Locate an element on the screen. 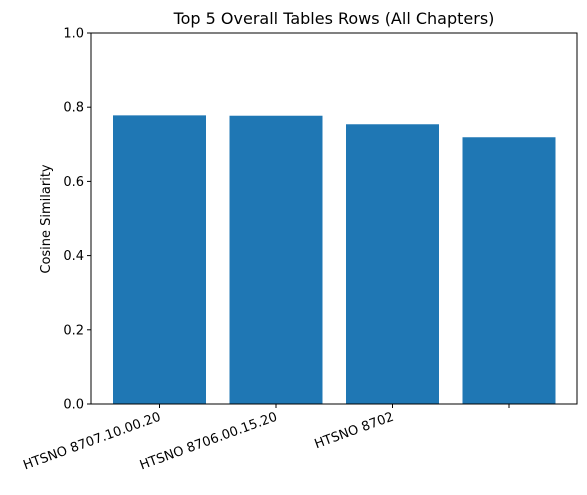 The image size is (587, 495). y-tick-label: 0.0 is located at coordinates (73, 405).